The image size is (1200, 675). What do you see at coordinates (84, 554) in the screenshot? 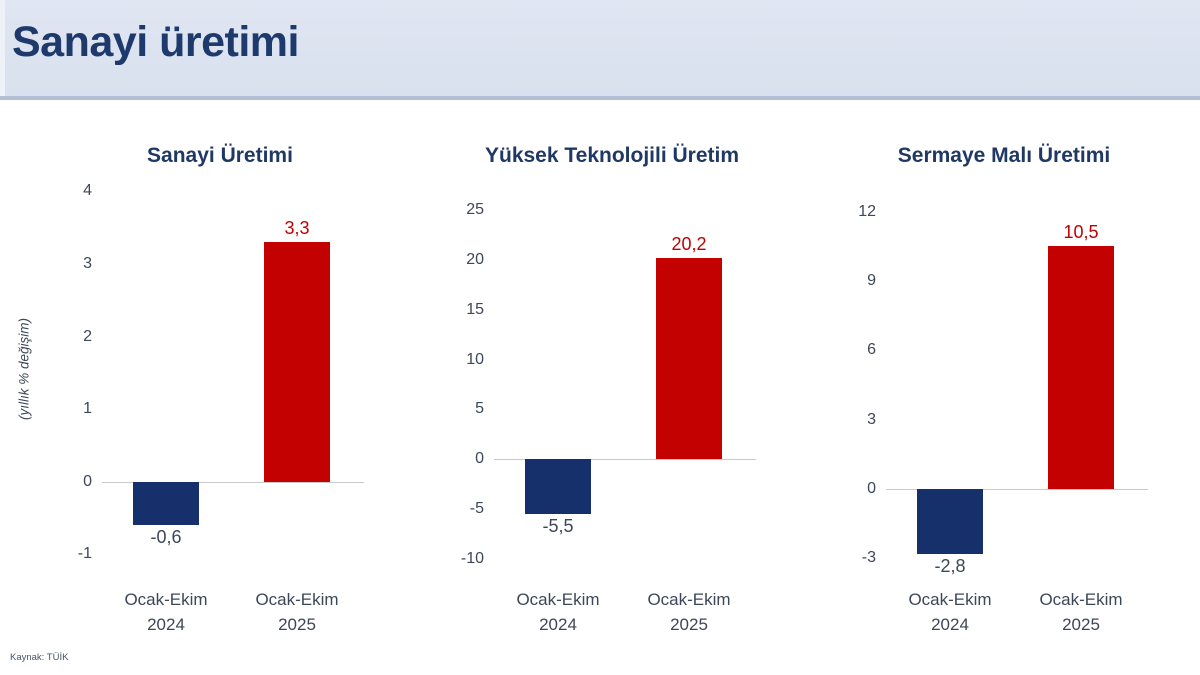
I see `y-axis-tick: -1` at bounding box center [84, 554].